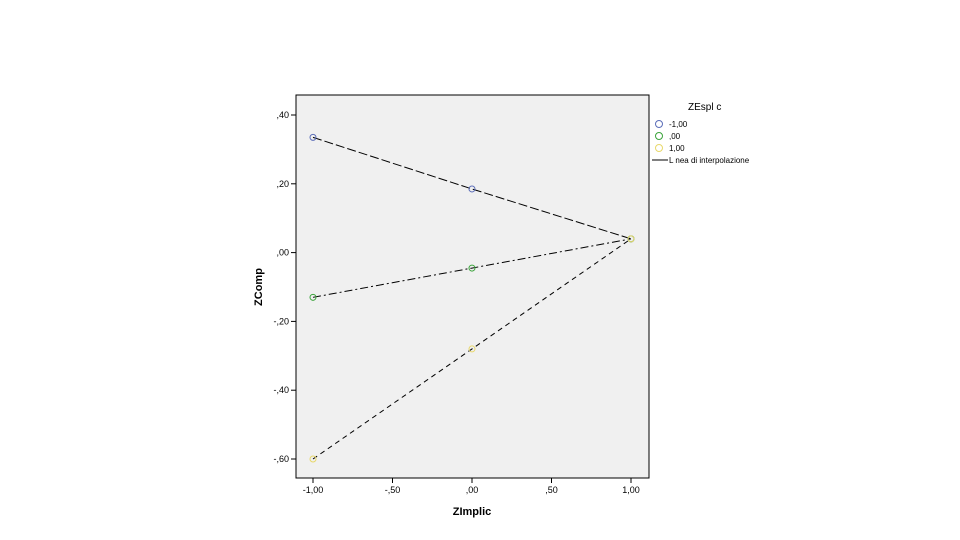 This screenshot has width=960, height=540. What do you see at coordinates (631, 490) in the screenshot?
I see `x-tick-label: 1,00` at bounding box center [631, 490].